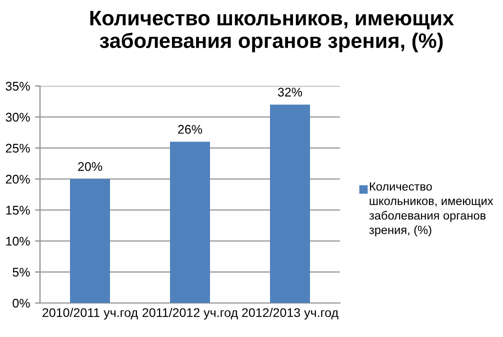 The width and height of the screenshot is (503, 337). Describe the element at coordinates (272, 31) in the screenshot. I see `chart-title: Количество школьников, имеющих заболевания органов зрения, (%)` at that location.